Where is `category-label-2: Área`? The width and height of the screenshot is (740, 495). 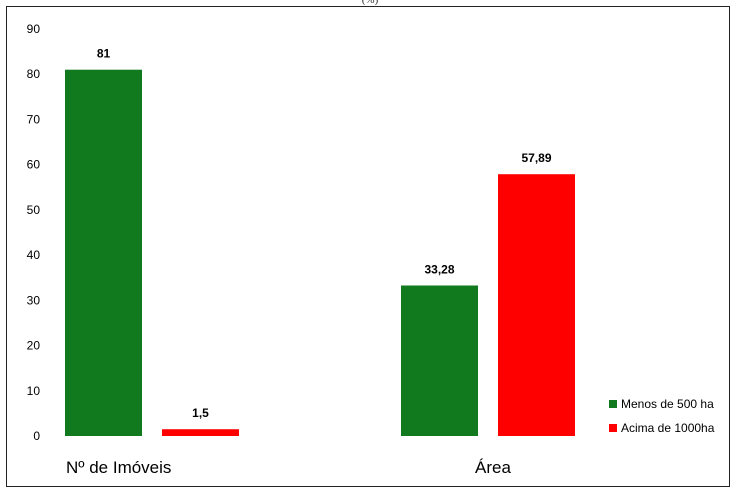
category-label-2: Área is located at coordinates (493, 467).